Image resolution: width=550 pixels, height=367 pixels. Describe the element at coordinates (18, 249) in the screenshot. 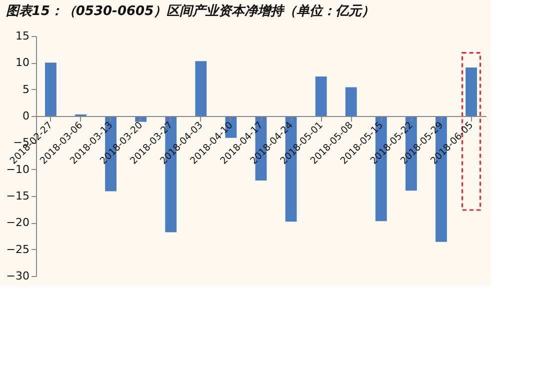

I see `y-tick-label: −25` at that location.